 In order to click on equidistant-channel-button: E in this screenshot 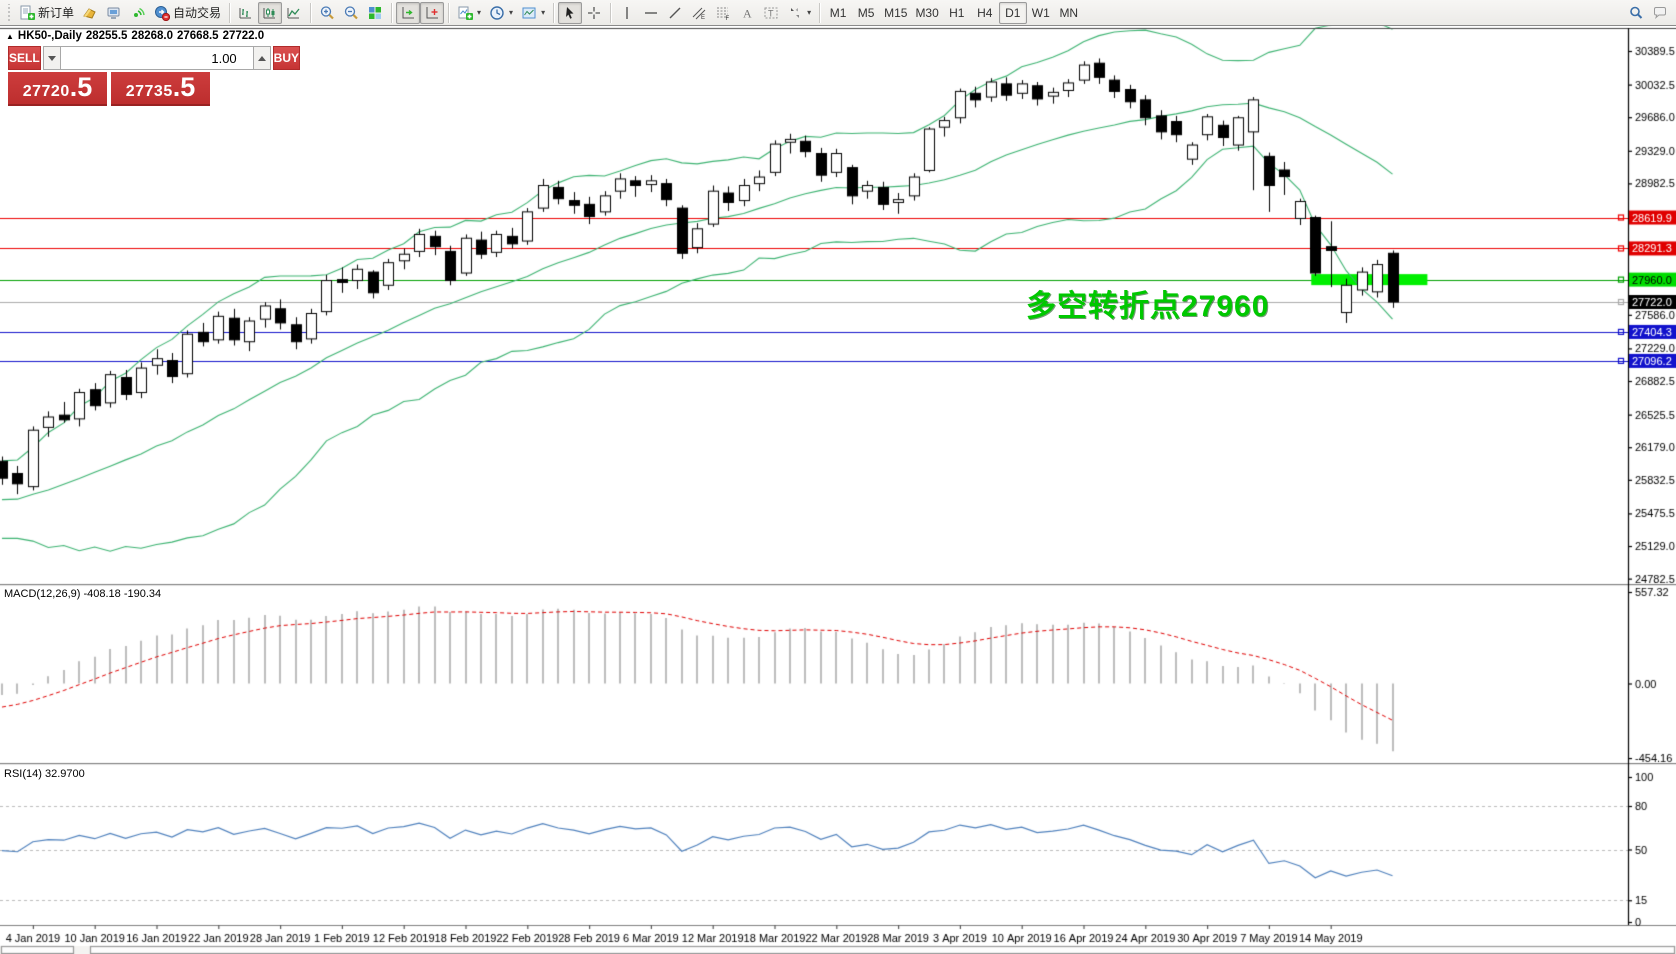, I will do `click(699, 13)`.